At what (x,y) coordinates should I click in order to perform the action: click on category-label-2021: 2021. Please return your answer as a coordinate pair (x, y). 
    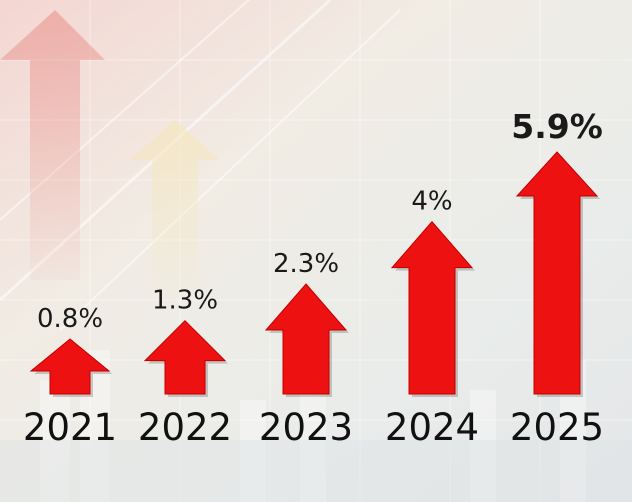
    Looking at the image, I should click on (70, 427).